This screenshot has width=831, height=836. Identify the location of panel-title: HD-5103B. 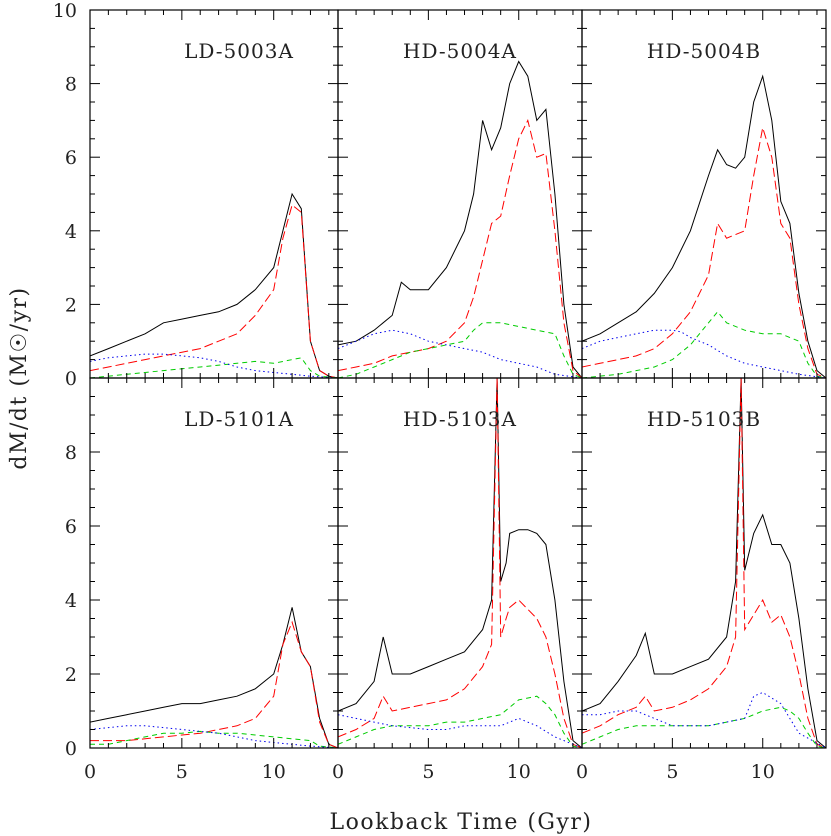
(704, 419).